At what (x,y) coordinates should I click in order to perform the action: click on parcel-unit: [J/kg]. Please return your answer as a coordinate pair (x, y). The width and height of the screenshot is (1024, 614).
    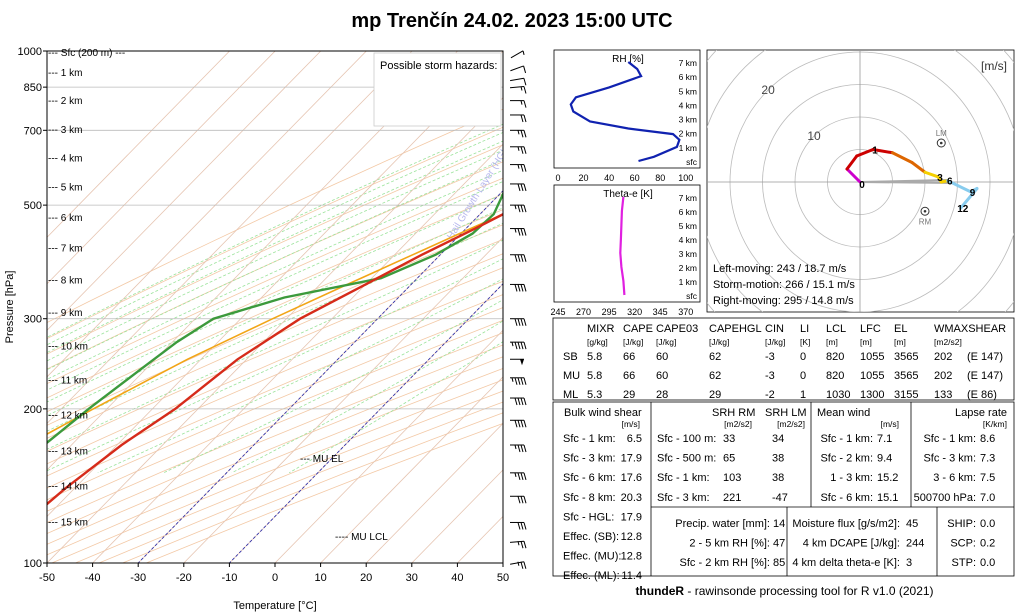
    Looking at the image, I should click on (775, 342).